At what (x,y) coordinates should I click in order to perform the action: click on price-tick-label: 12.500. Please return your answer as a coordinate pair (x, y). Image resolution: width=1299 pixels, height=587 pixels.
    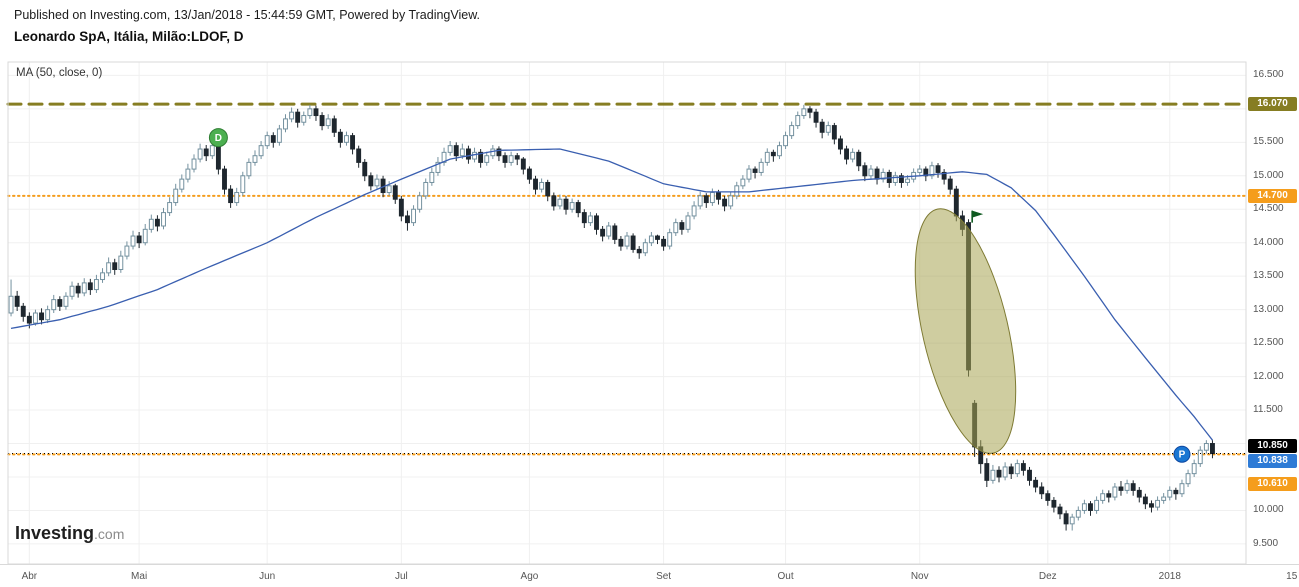
    Looking at the image, I should click on (1268, 343).